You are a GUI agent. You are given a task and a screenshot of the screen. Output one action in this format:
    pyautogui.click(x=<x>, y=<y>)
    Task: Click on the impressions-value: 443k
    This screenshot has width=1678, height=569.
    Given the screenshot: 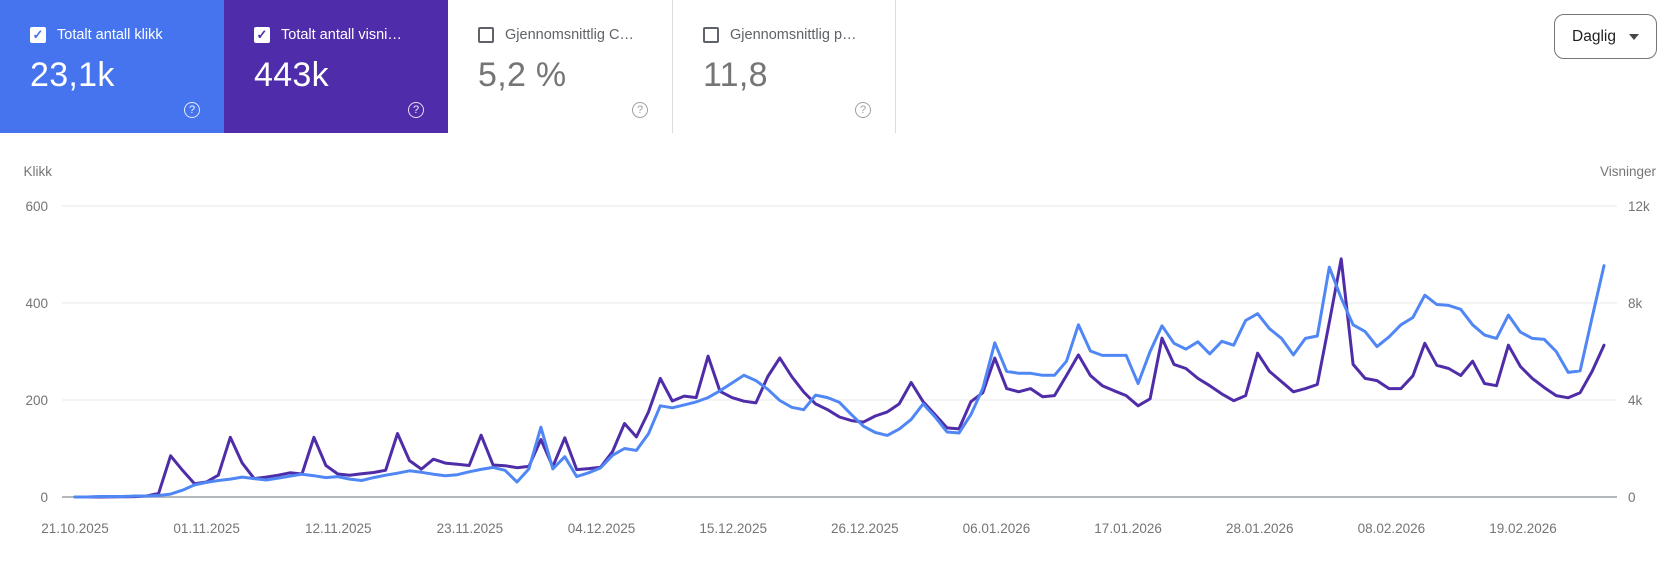 What is the action you would take?
    pyautogui.click(x=291, y=75)
    